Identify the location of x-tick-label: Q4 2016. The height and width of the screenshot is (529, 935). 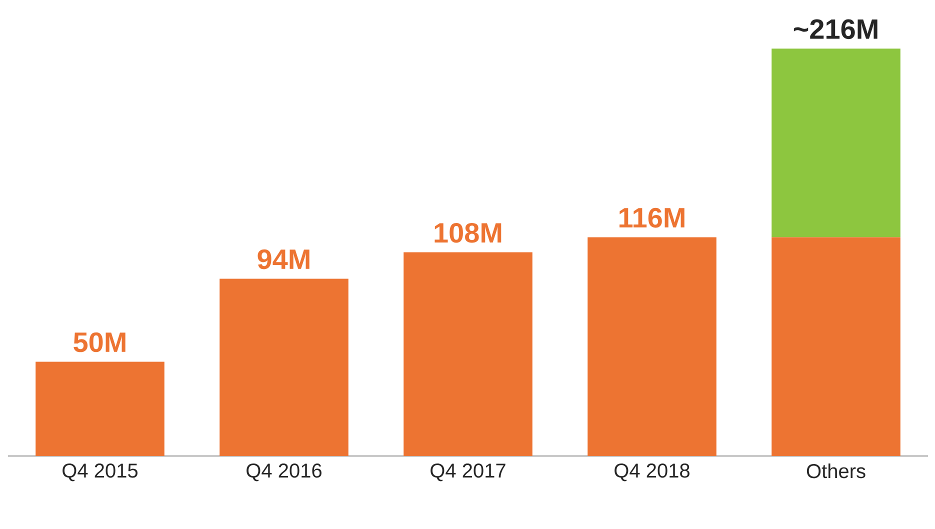
(284, 473).